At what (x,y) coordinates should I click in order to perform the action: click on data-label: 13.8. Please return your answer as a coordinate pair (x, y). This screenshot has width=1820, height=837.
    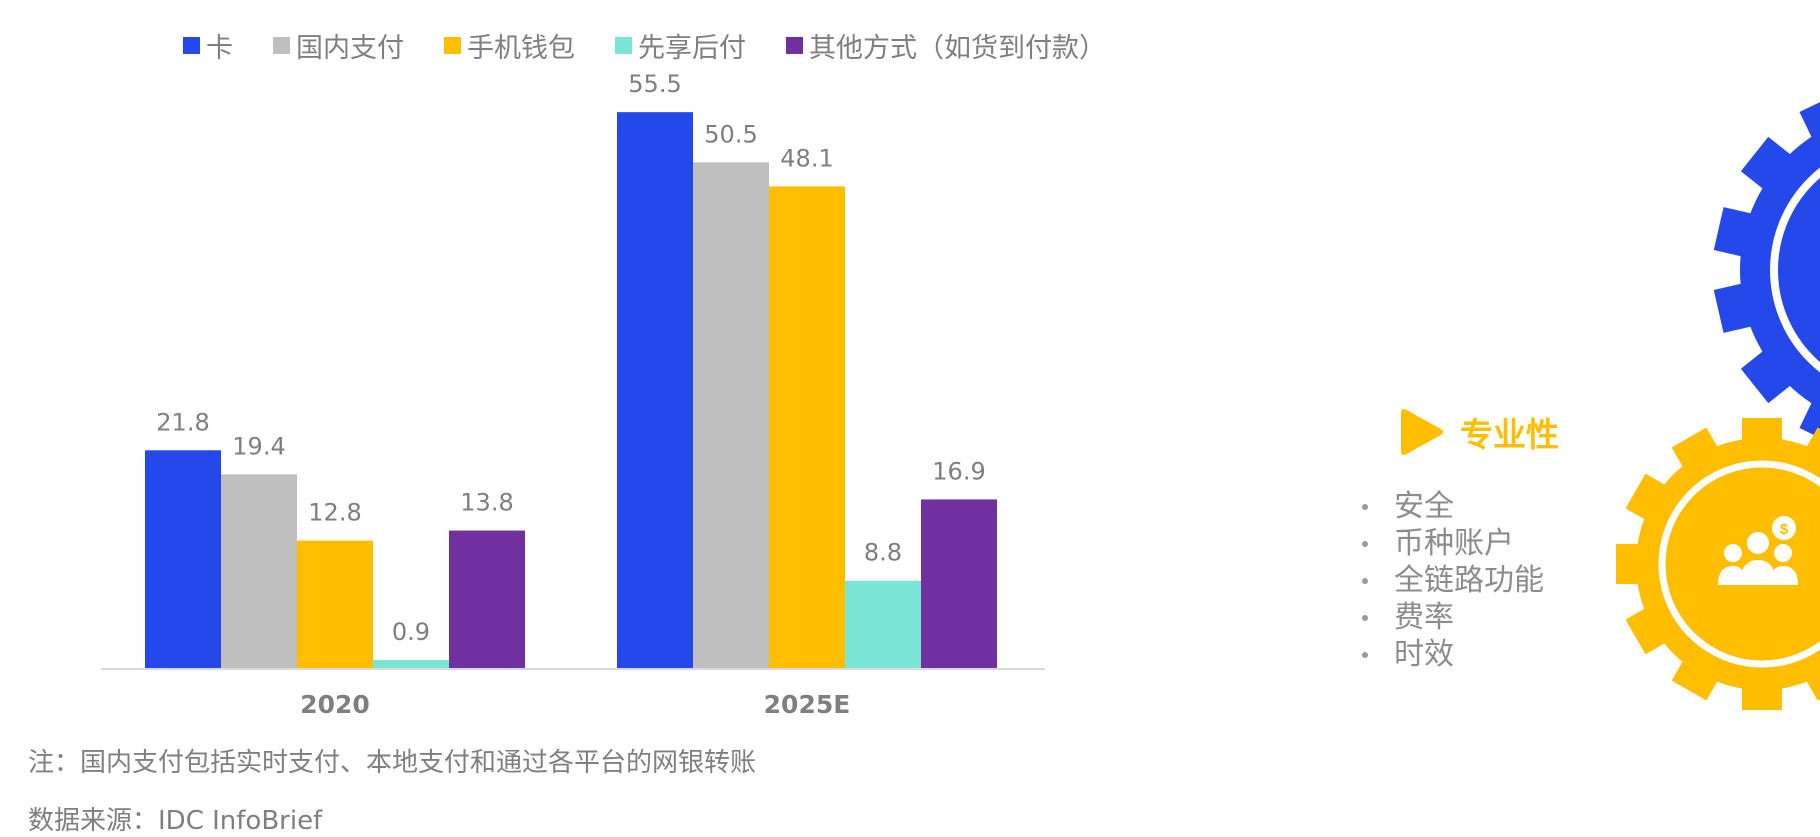
    Looking at the image, I should click on (486, 503).